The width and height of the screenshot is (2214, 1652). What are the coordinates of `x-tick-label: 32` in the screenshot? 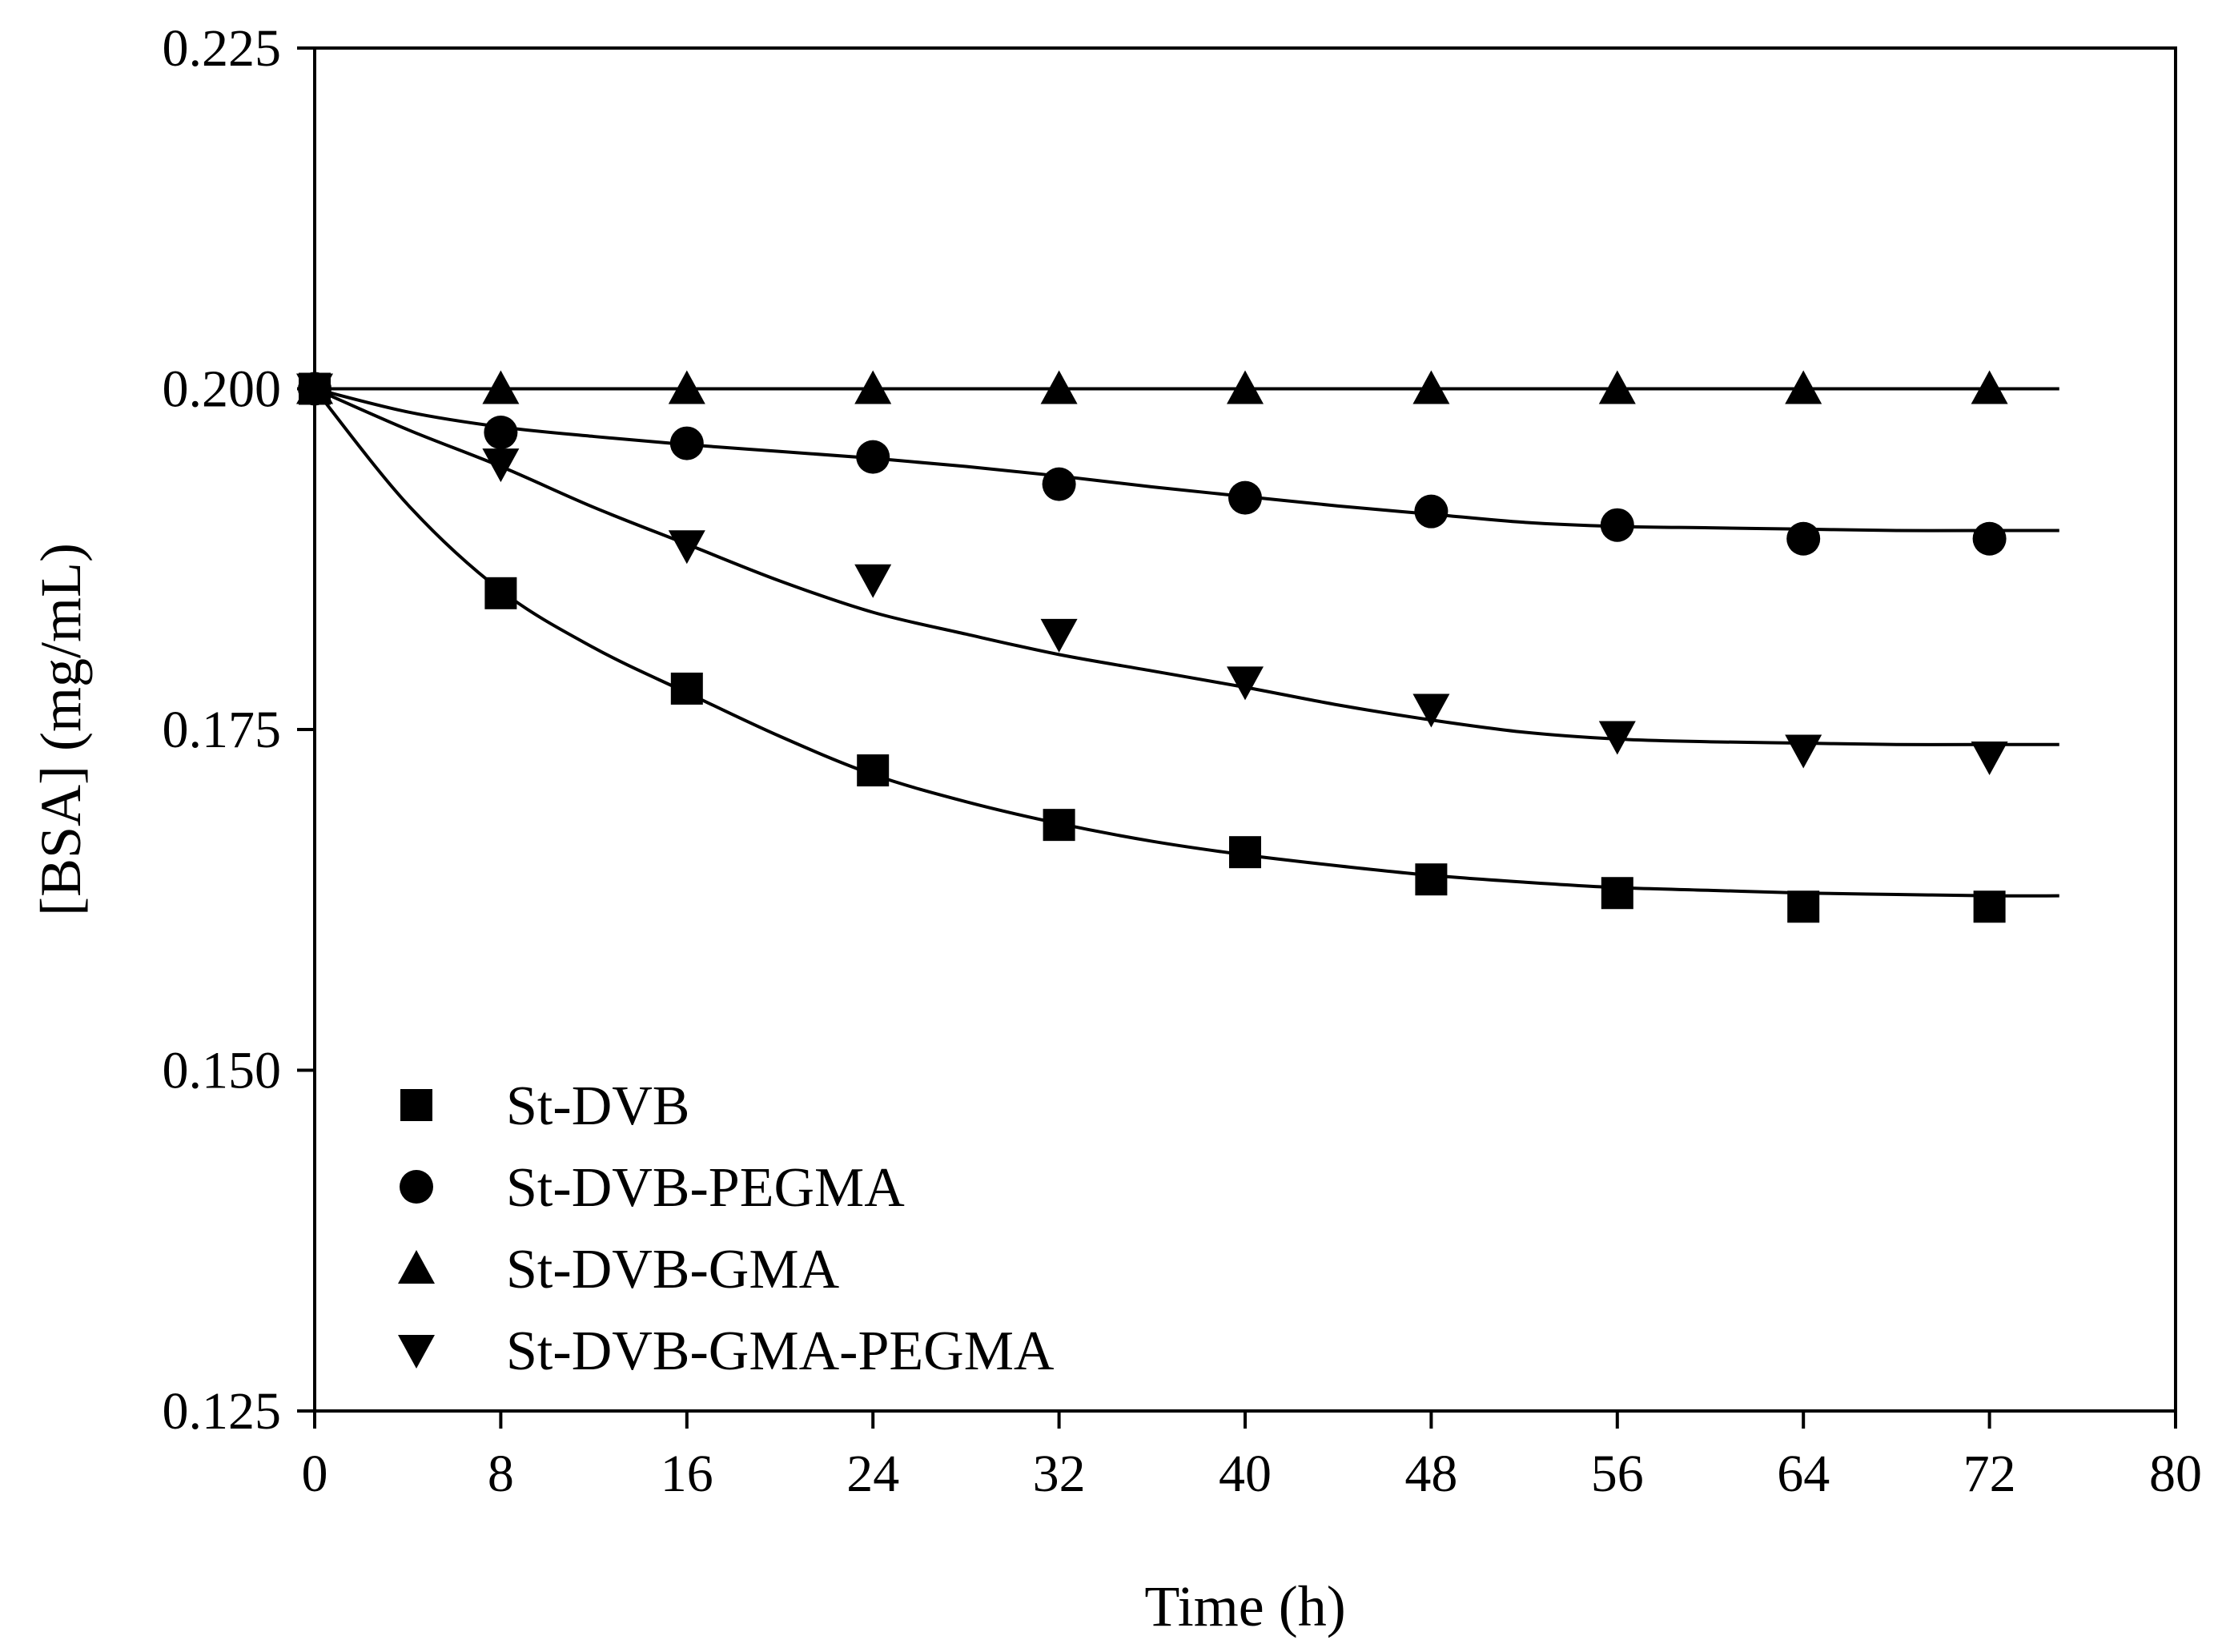 It's located at (1059, 1474).